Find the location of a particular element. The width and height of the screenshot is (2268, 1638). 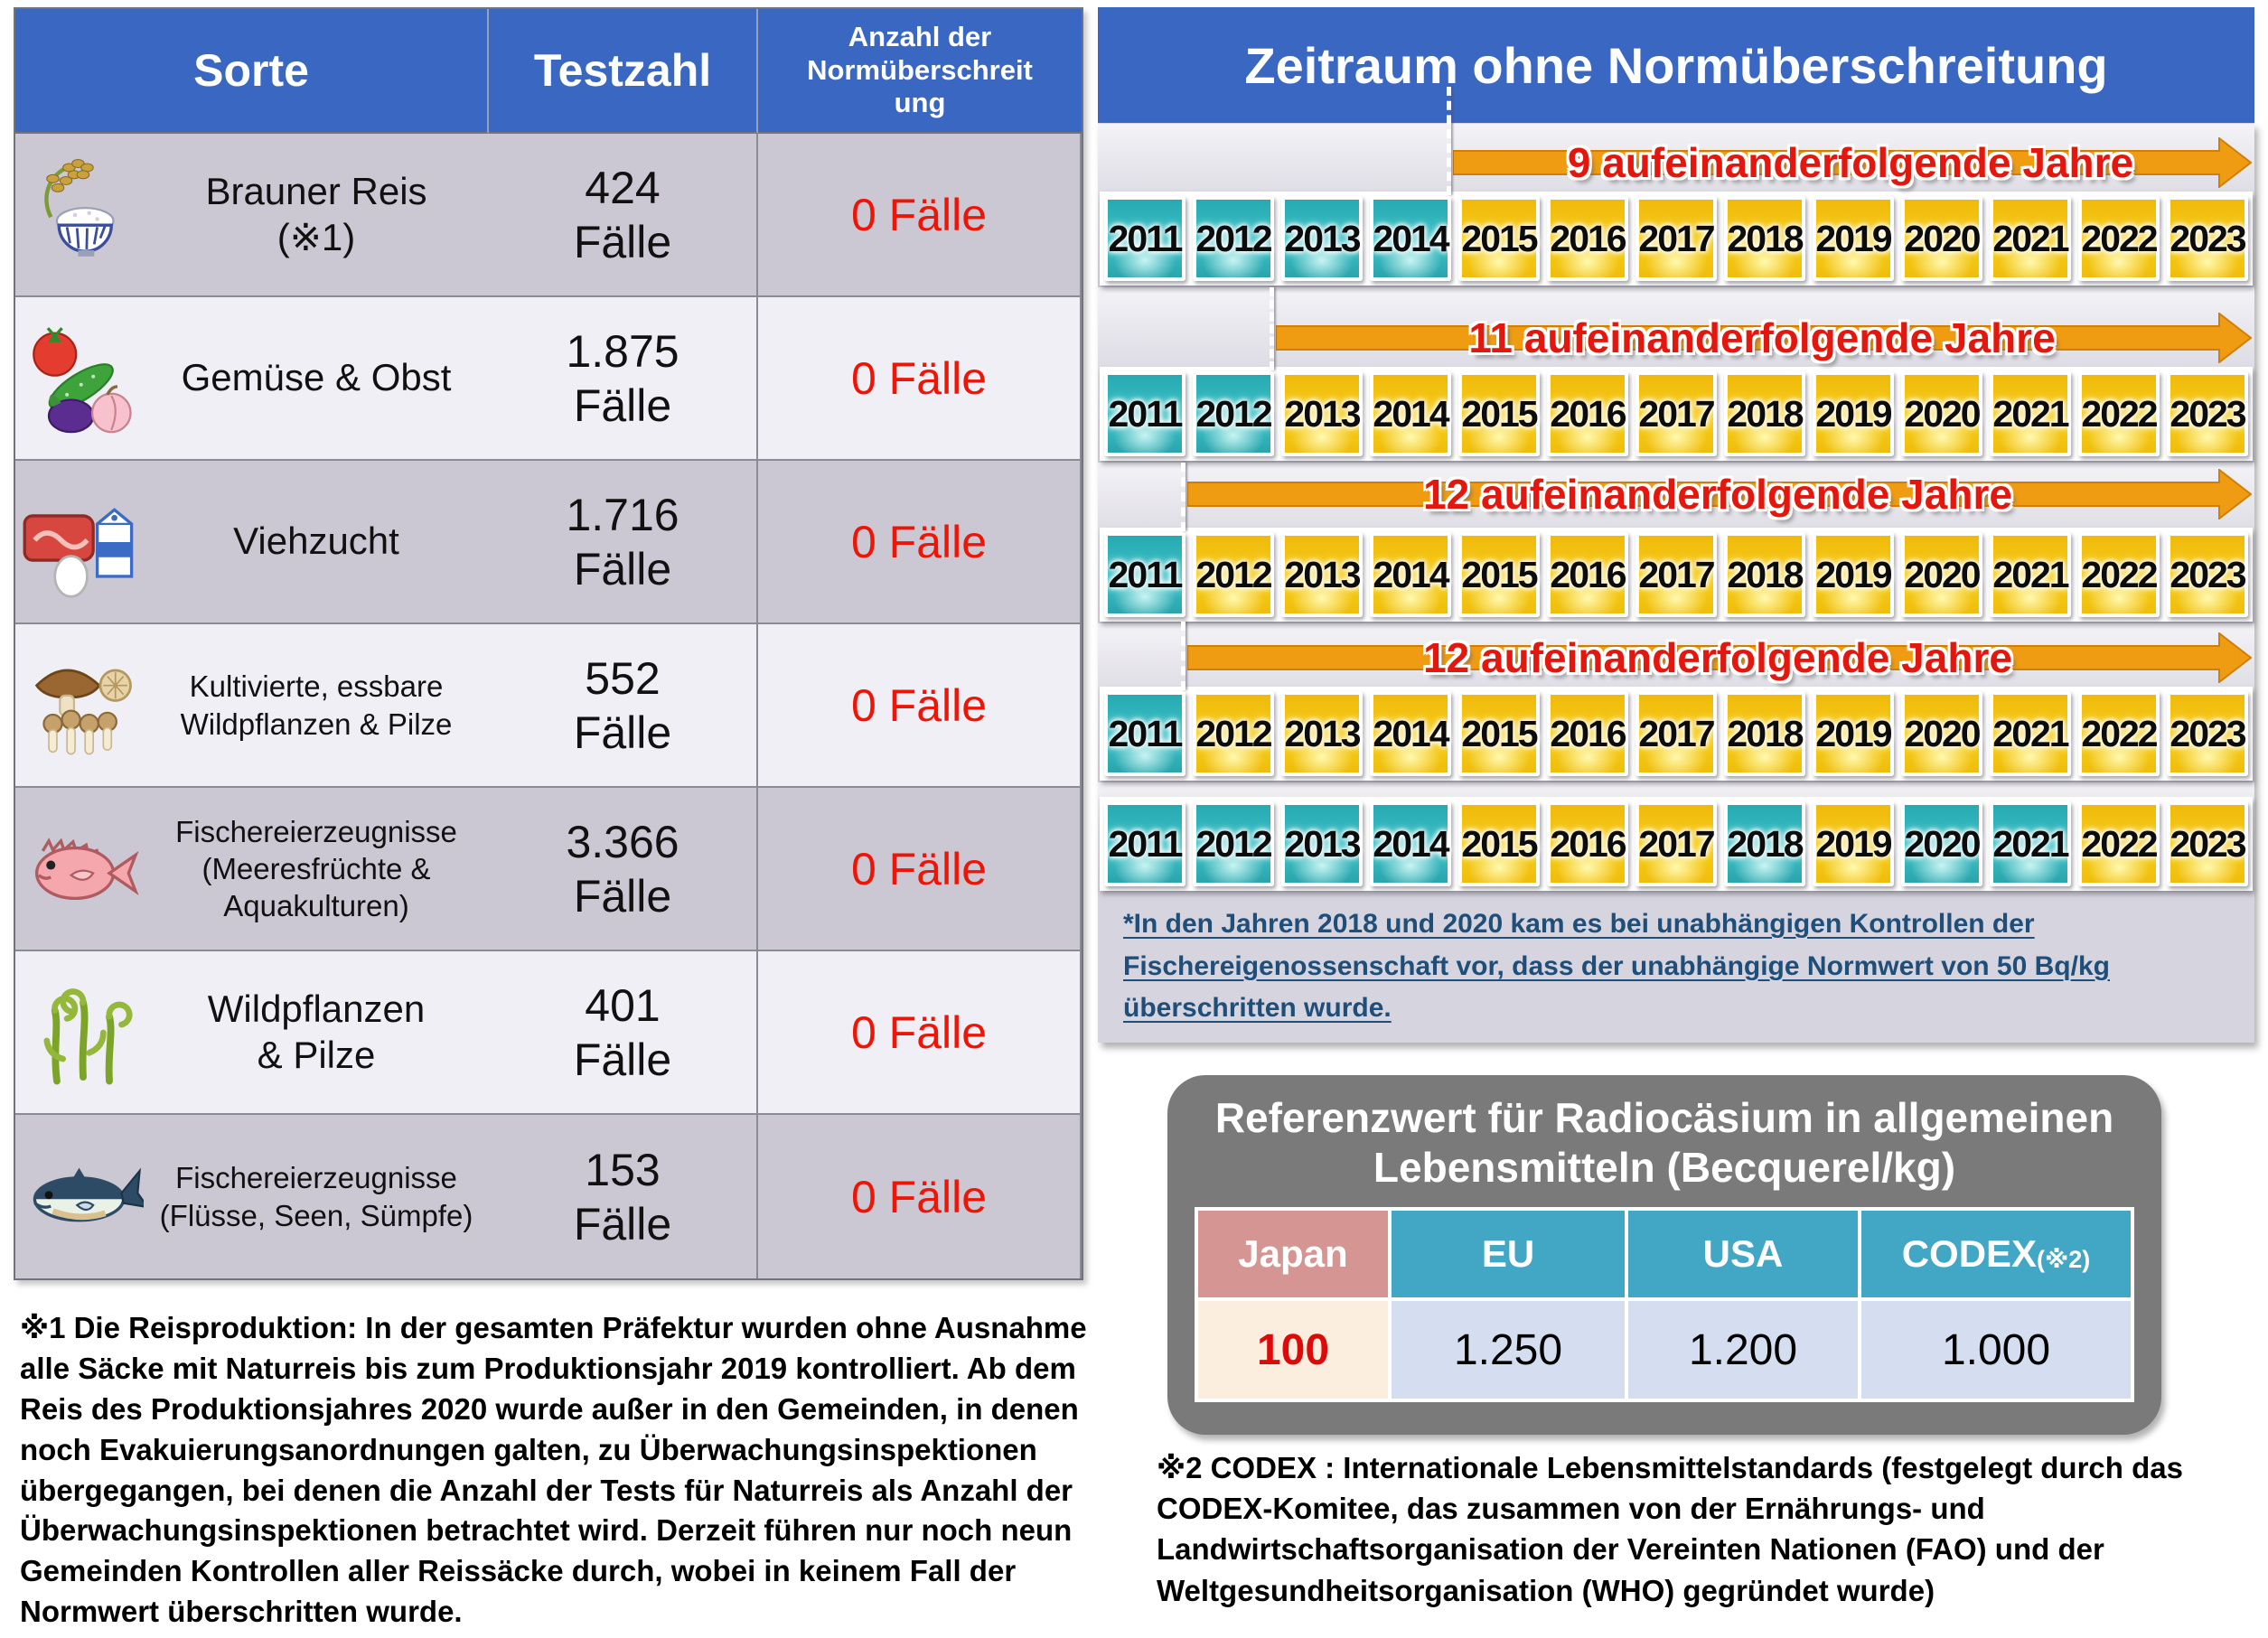

livestock-icon is located at coordinates (83, 542).